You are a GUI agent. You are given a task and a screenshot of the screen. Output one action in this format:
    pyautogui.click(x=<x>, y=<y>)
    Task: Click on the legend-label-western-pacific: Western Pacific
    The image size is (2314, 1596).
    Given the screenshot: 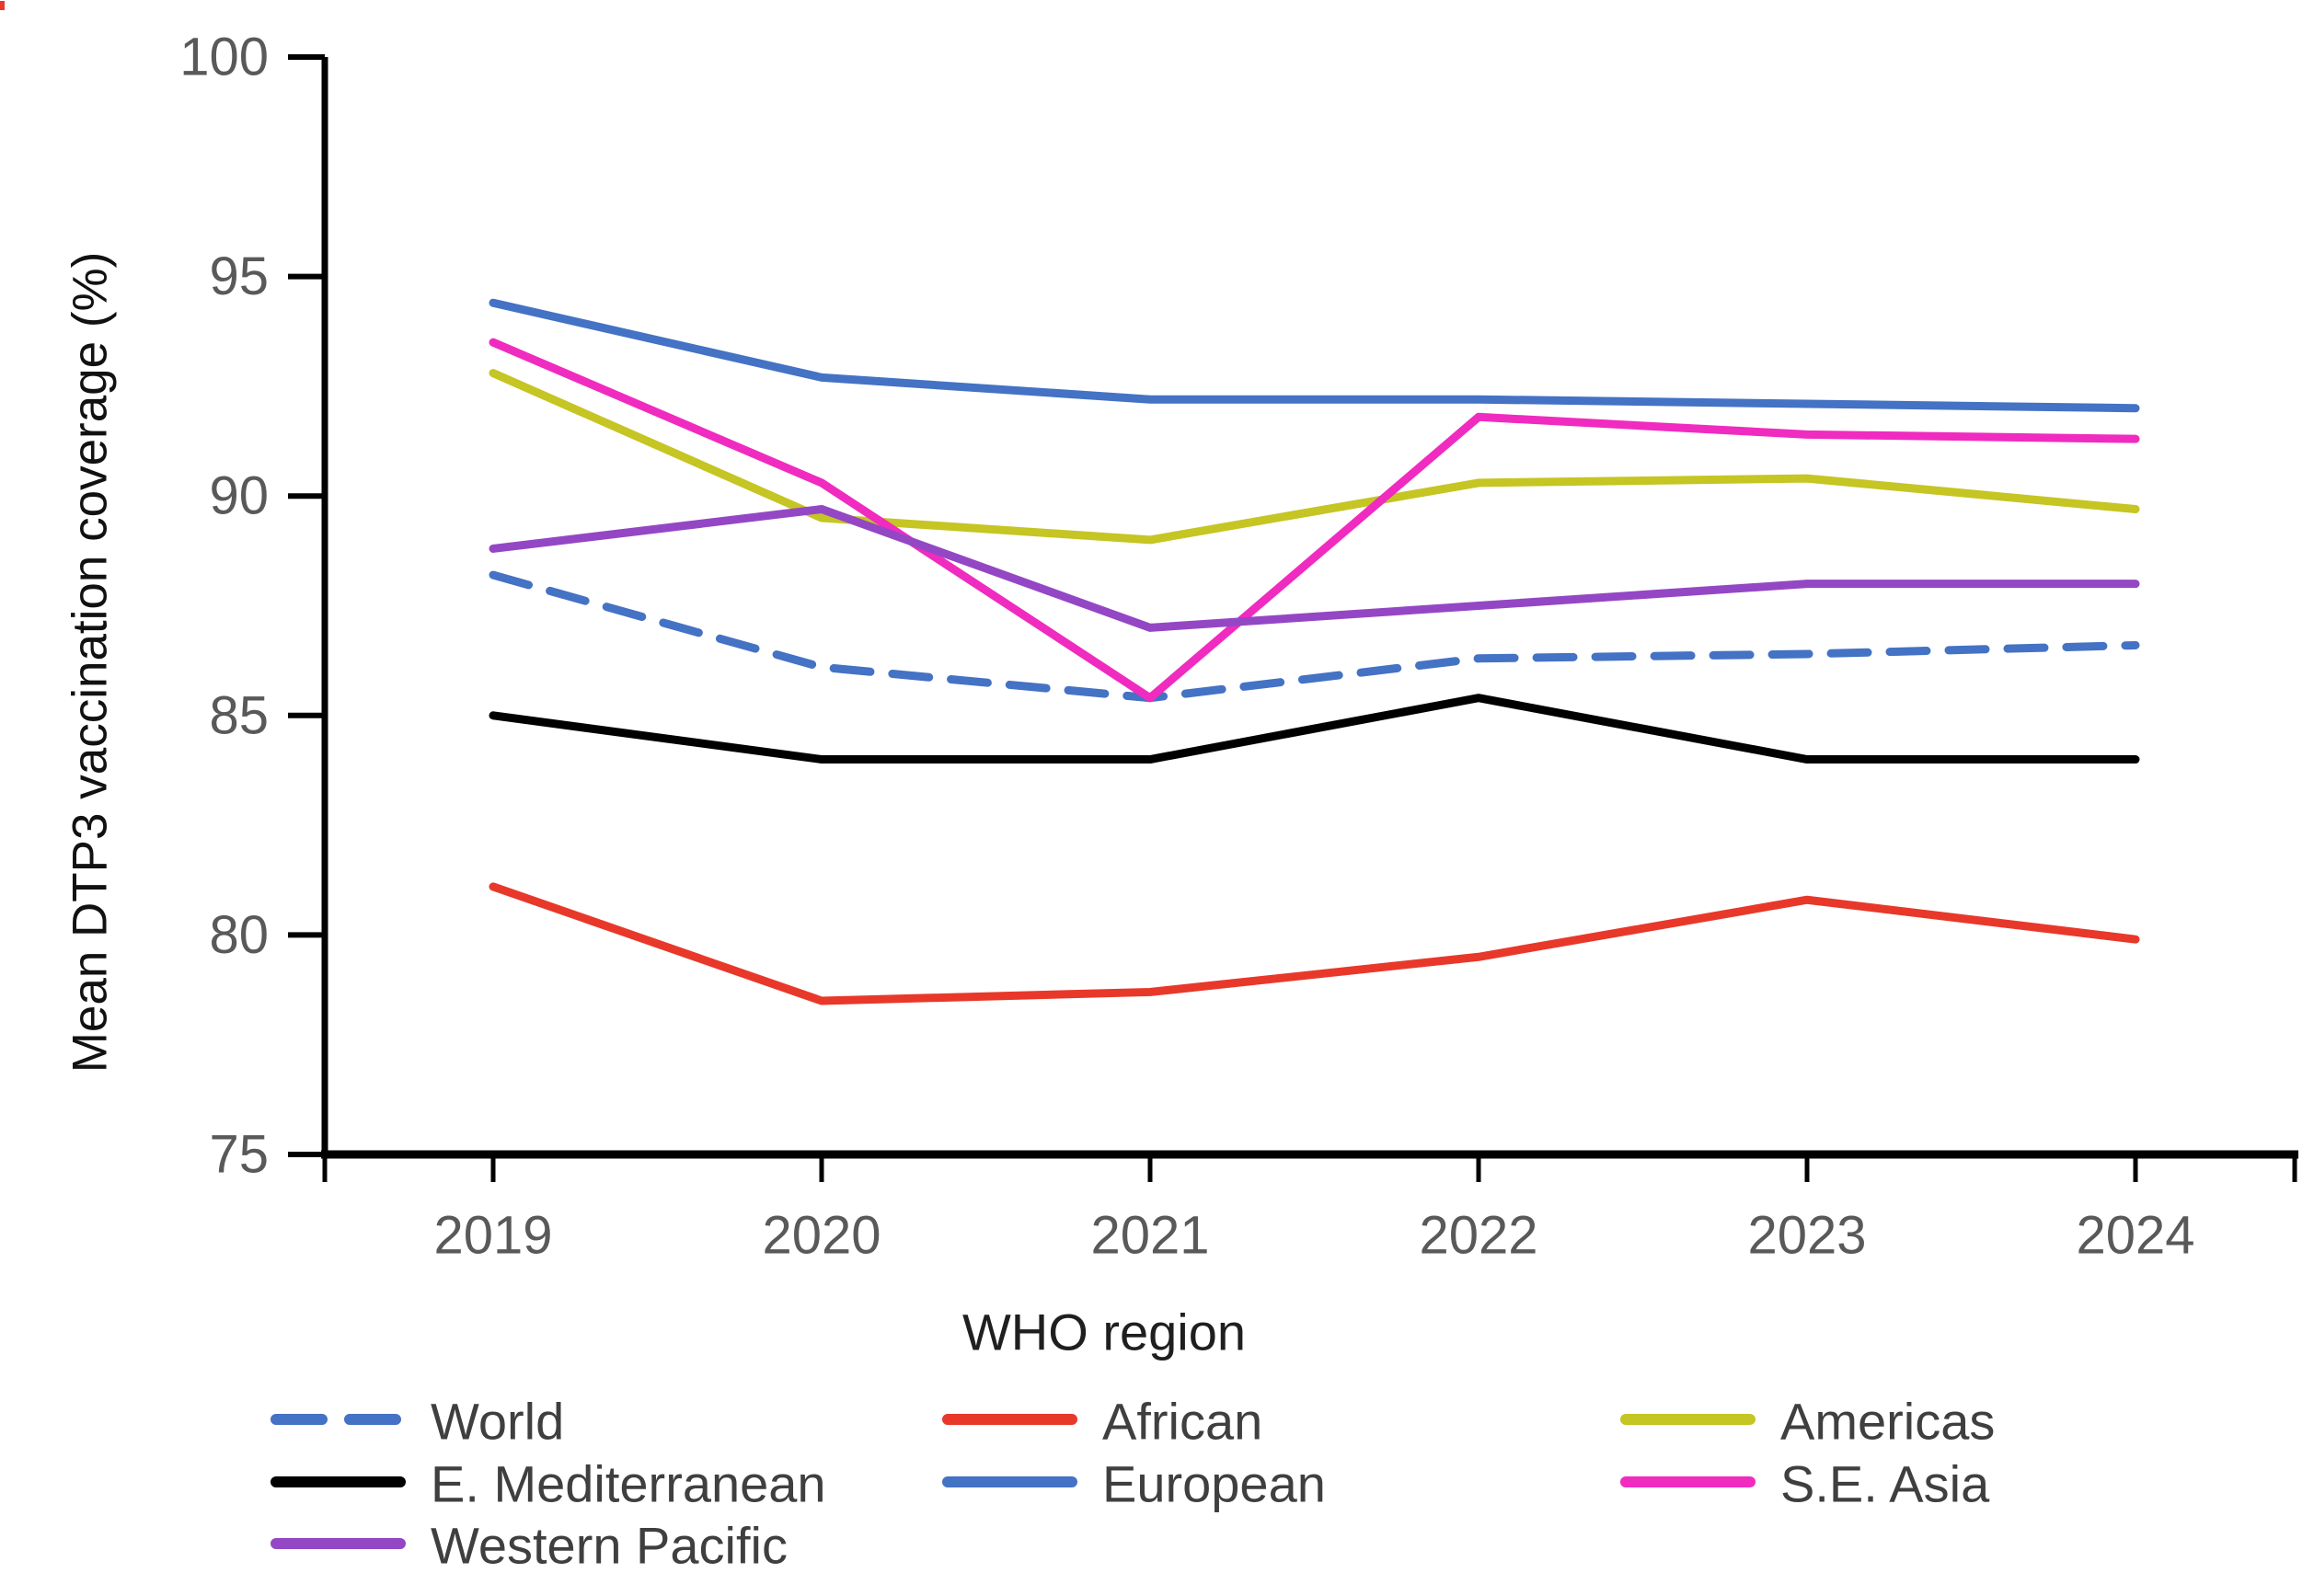 What is the action you would take?
    pyautogui.click(x=609, y=1546)
    